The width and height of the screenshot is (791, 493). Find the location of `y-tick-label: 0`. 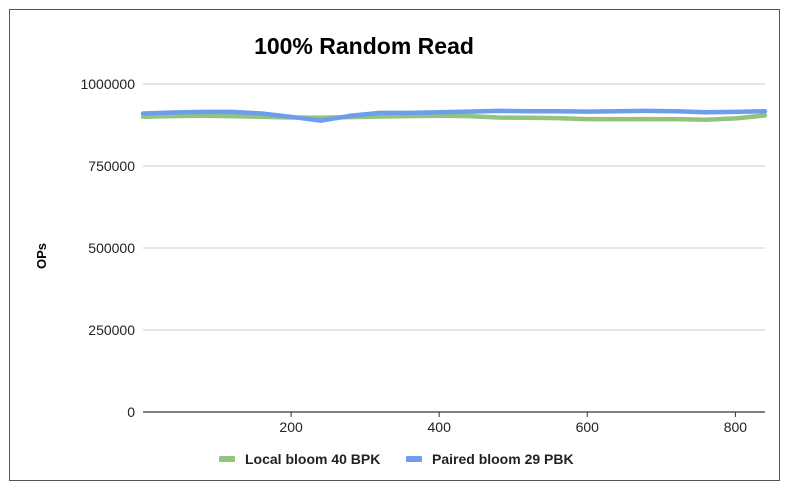

y-tick-label: 0 is located at coordinates (131, 412).